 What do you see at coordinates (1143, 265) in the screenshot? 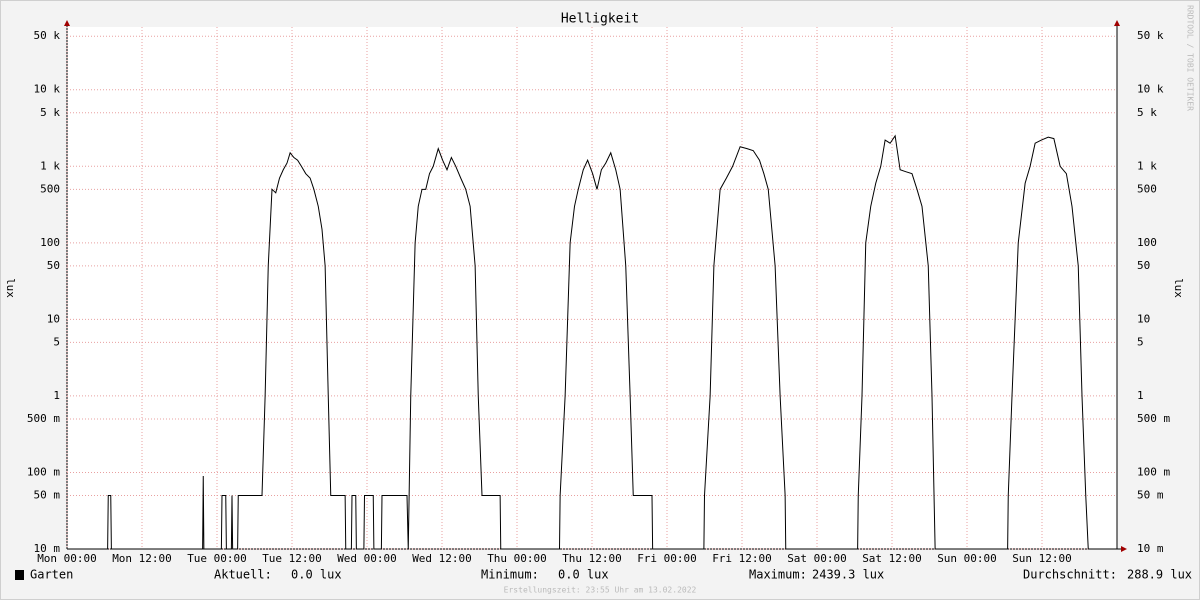
I see `y2-tick-label: 50` at bounding box center [1143, 265].